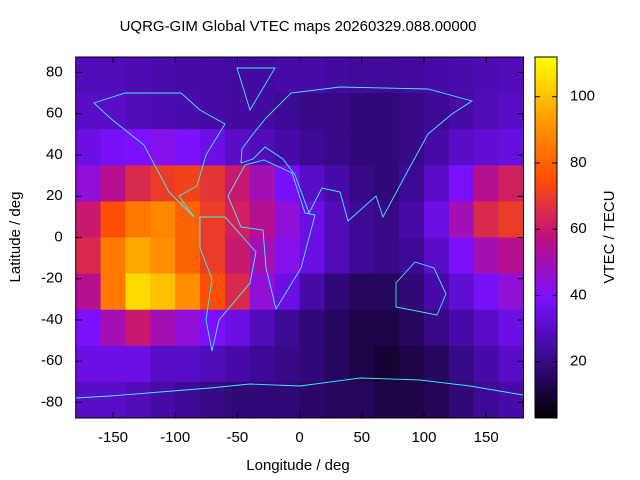 The width and height of the screenshot is (640, 480). What do you see at coordinates (578, 294) in the screenshot?
I see `colorbar-tick-label: 40` at bounding box center [578, 294].